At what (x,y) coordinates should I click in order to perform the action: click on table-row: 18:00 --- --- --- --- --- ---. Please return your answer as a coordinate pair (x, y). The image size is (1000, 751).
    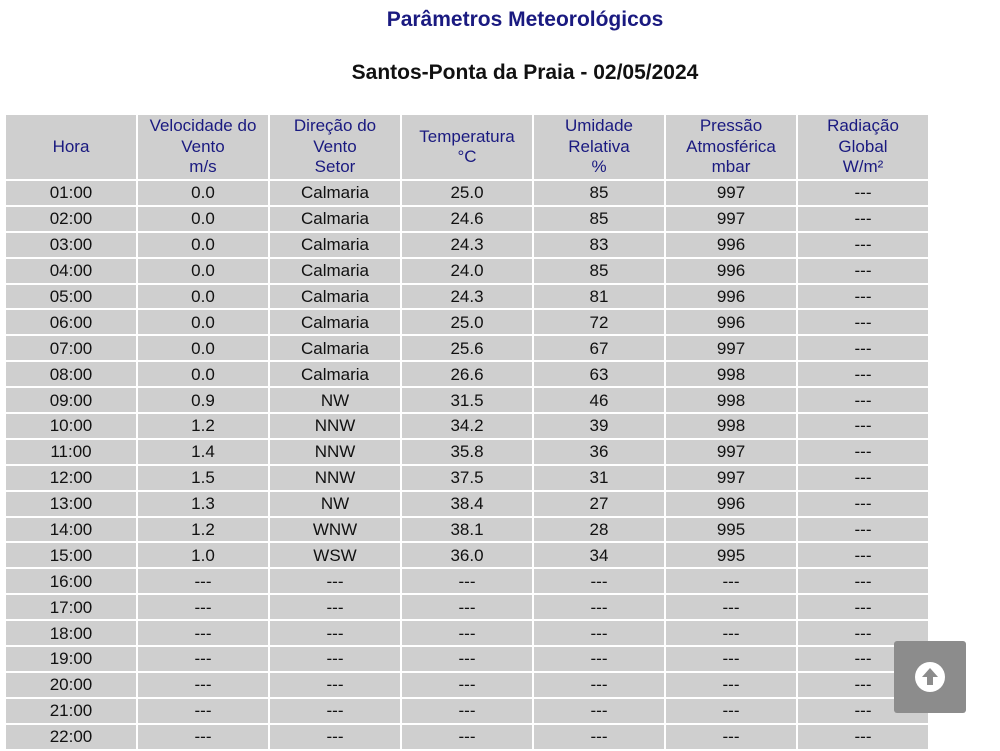
    Looking at the image, I should click on (467, 633).